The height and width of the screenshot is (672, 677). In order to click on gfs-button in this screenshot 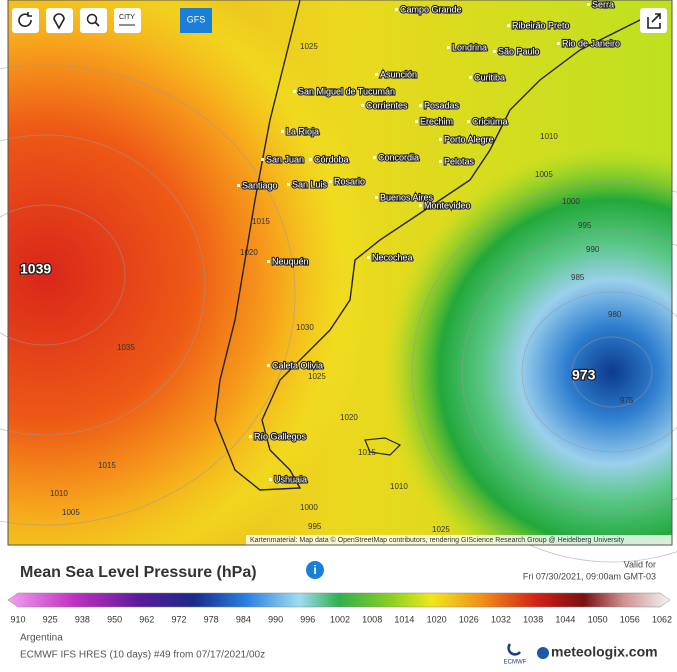, I will do `click(196, 20)`.